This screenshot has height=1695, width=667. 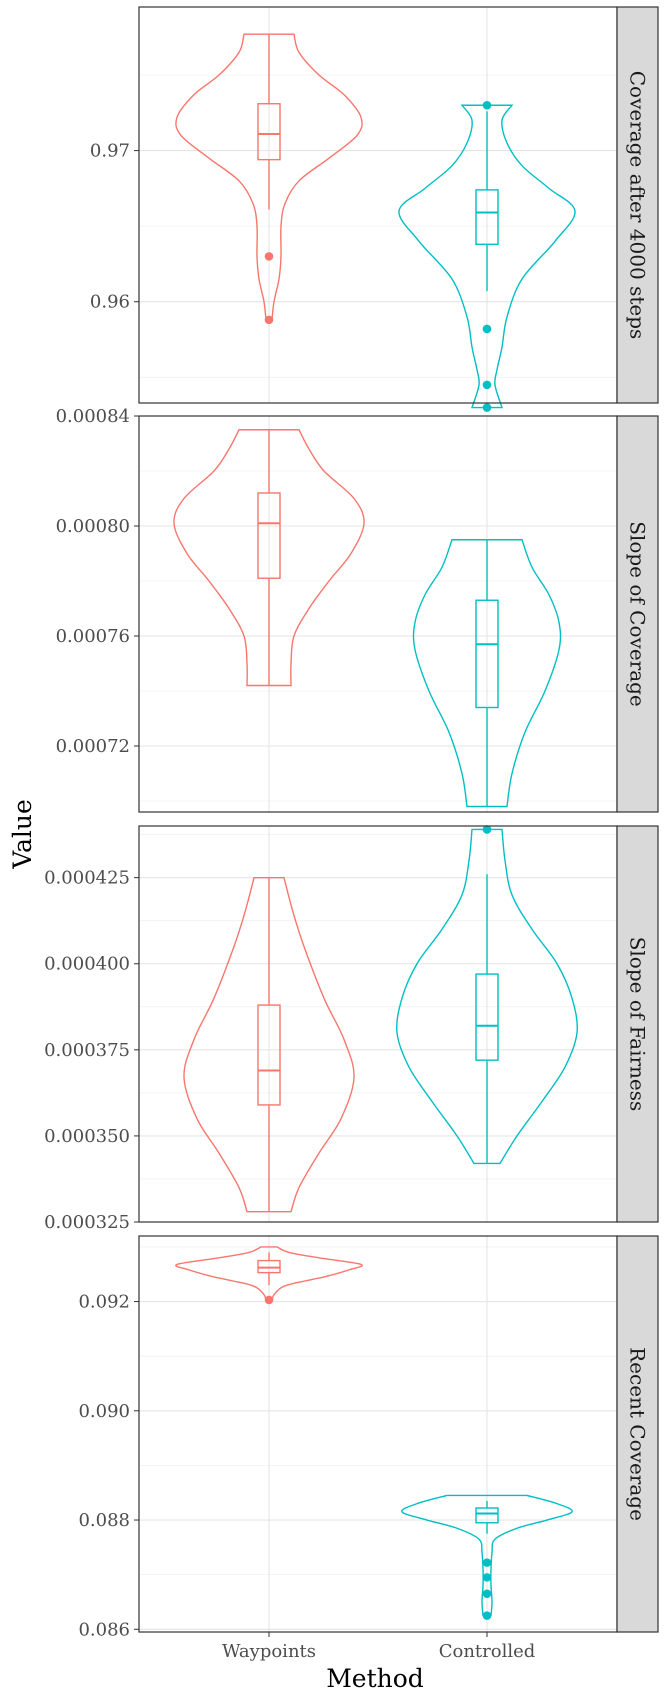 I want to click on y-tick-label: 0.00080, so click(x=93, y=526).